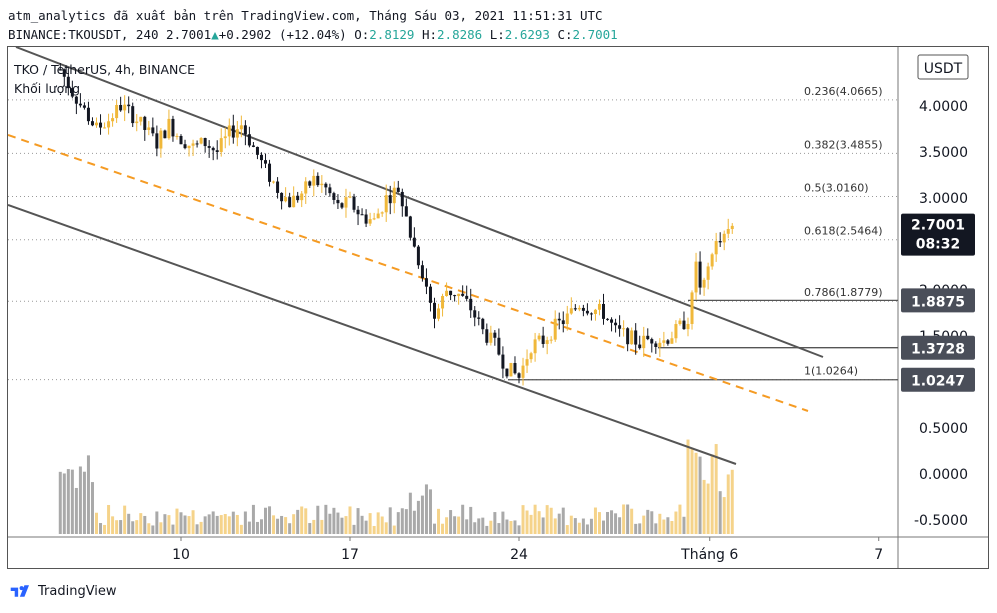 This screenshot has height=613, width=997. Describe the element at coordinates (429, 34) in the screenshot. I see `high-label: H:` at that location.